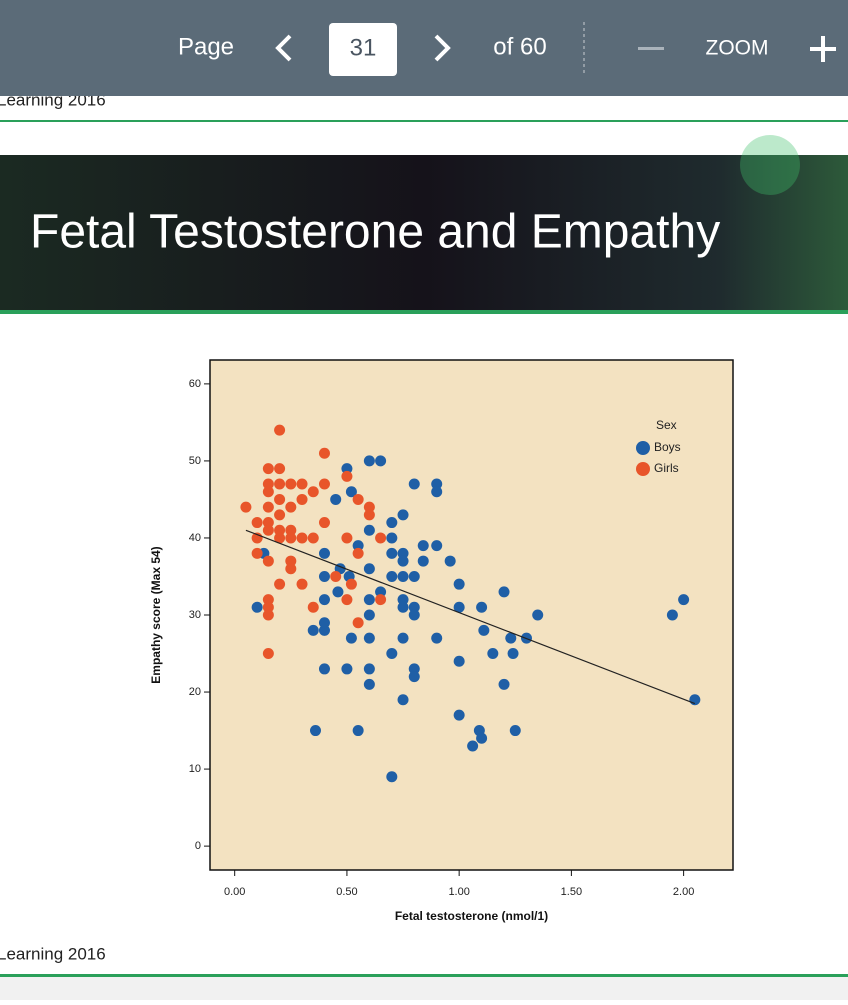  I want to click on x-tick-label: 2.00, so click(683, 892).